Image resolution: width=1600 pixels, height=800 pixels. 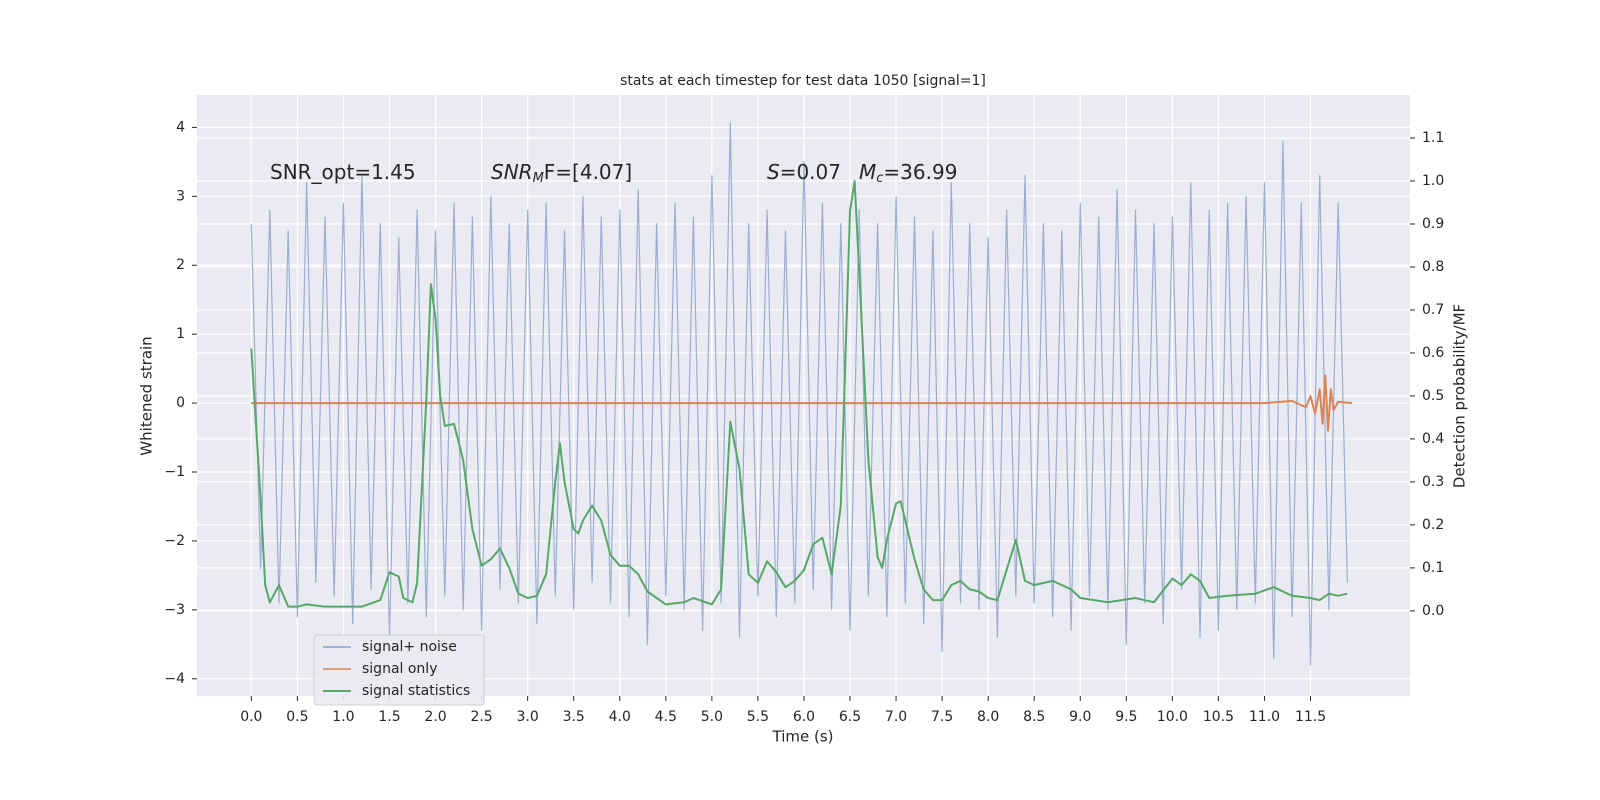 What do you see at coordinates (942, 717) in the screenshot?
I see `x-tick-label: 7.5` at bounding box center [942, 717].